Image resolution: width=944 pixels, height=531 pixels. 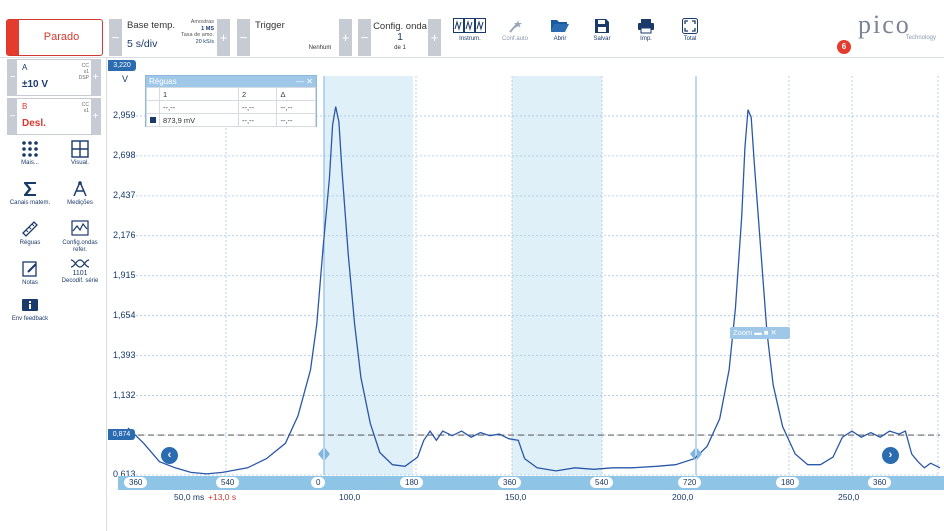 I want to click on x-tick-label: 200,0, so click(x=683, y=497).